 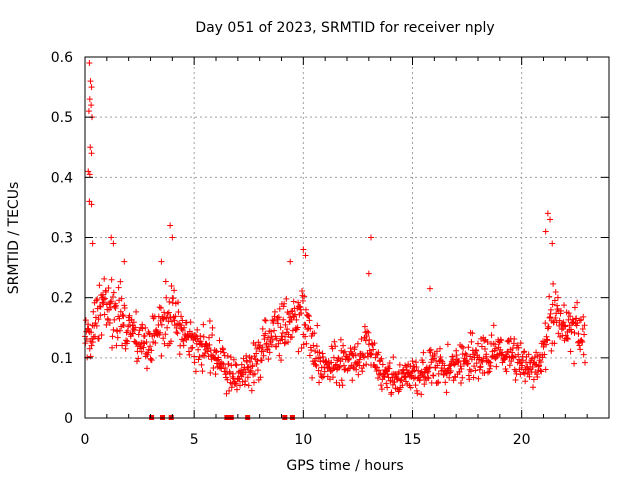 What do you see at coordinates (85, 440) in the screenshot?
I see `x-tick-label: 0` at bounding box center [85, 440].